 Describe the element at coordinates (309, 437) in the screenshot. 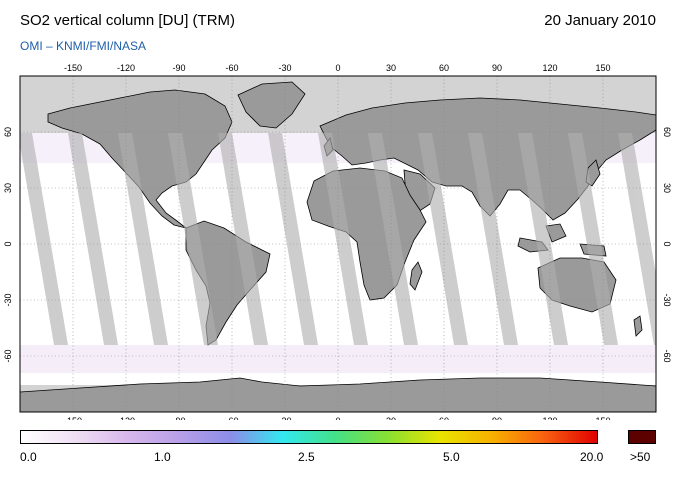

I see `color-scale-bar` at that location.